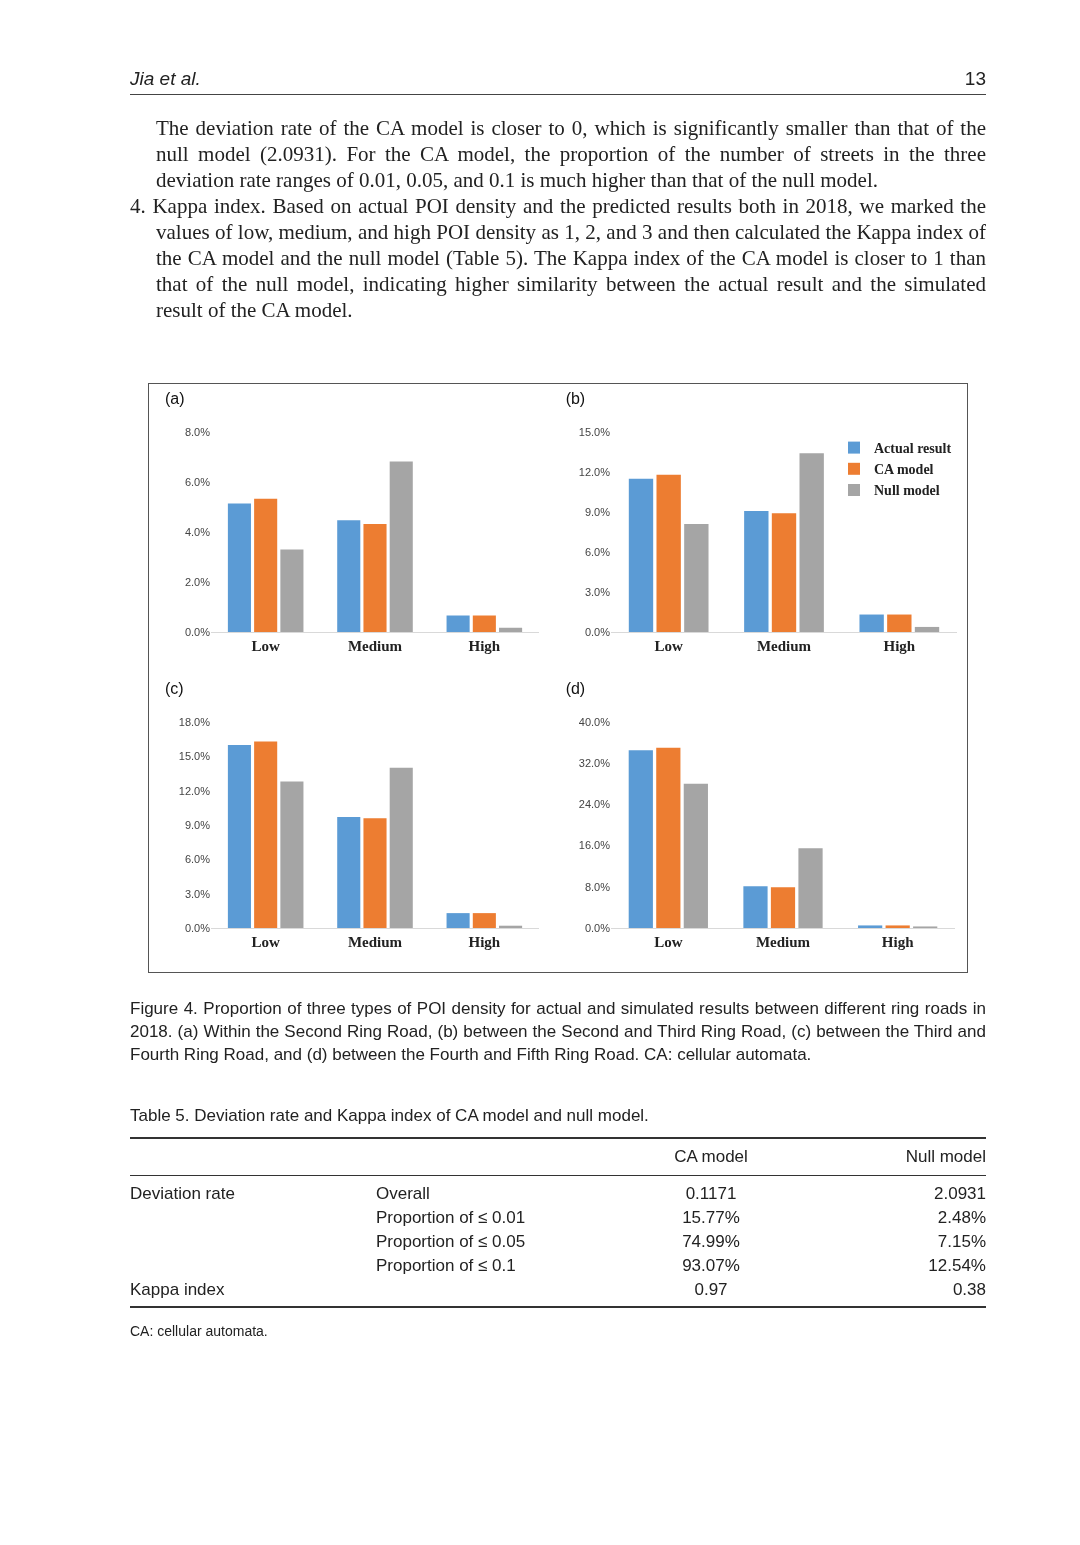 The height and width of the screenshot is (1545, 1080). I want to click on text: Deviation rate Overall 0.1171 2.0931, so click(558, 1193).